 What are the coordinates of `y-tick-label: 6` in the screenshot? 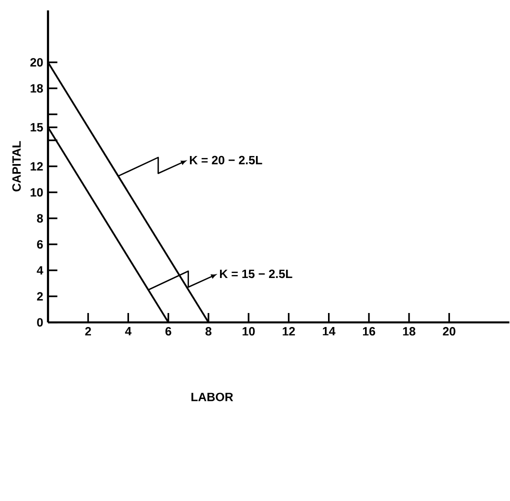 It's located at (40, 244).